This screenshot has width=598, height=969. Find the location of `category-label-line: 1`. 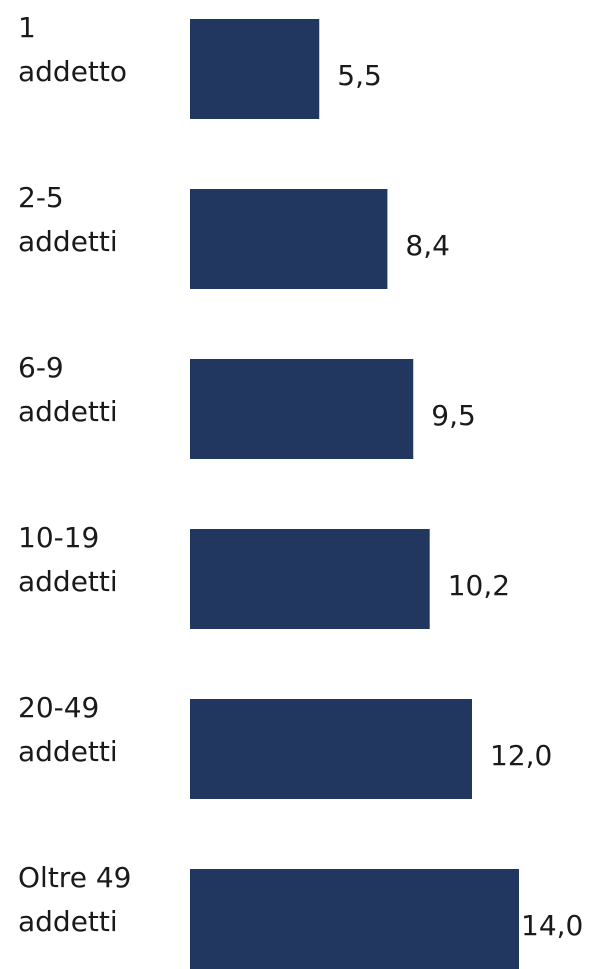

category-label-line: 1 is located at coordinates (27, 27).